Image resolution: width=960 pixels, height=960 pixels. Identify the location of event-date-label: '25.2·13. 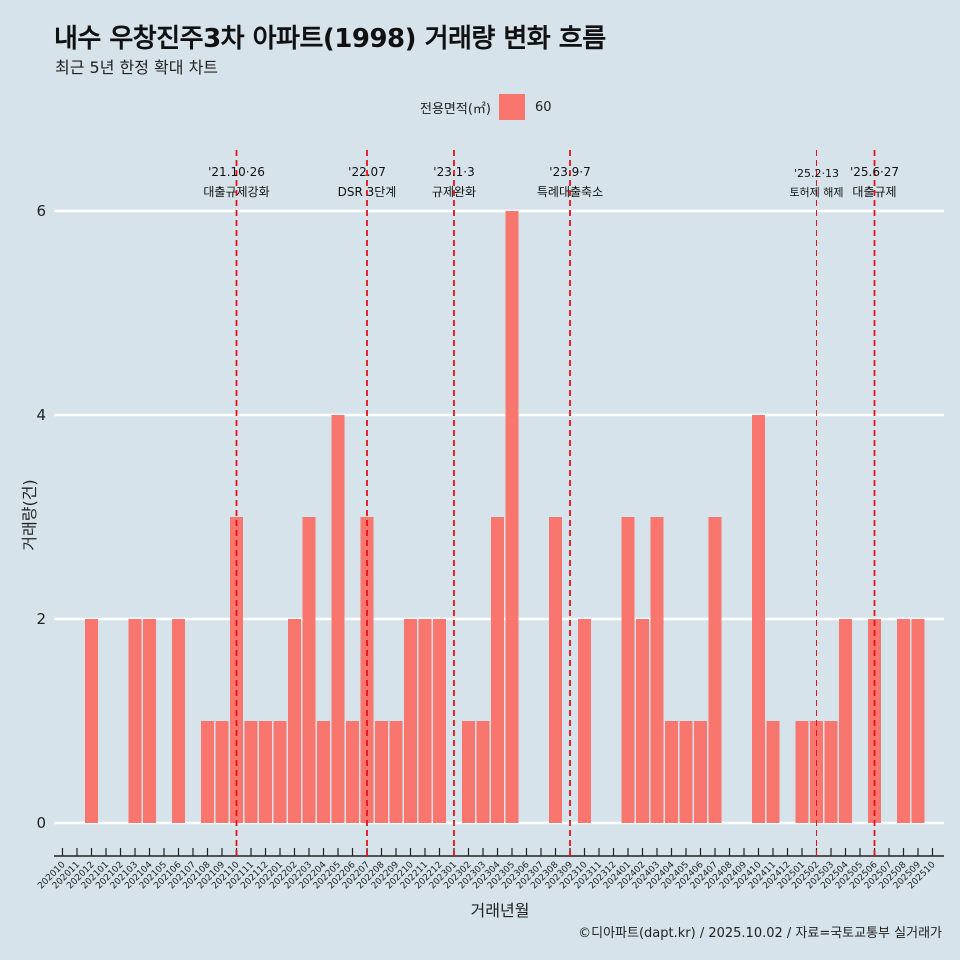
(816, 173).